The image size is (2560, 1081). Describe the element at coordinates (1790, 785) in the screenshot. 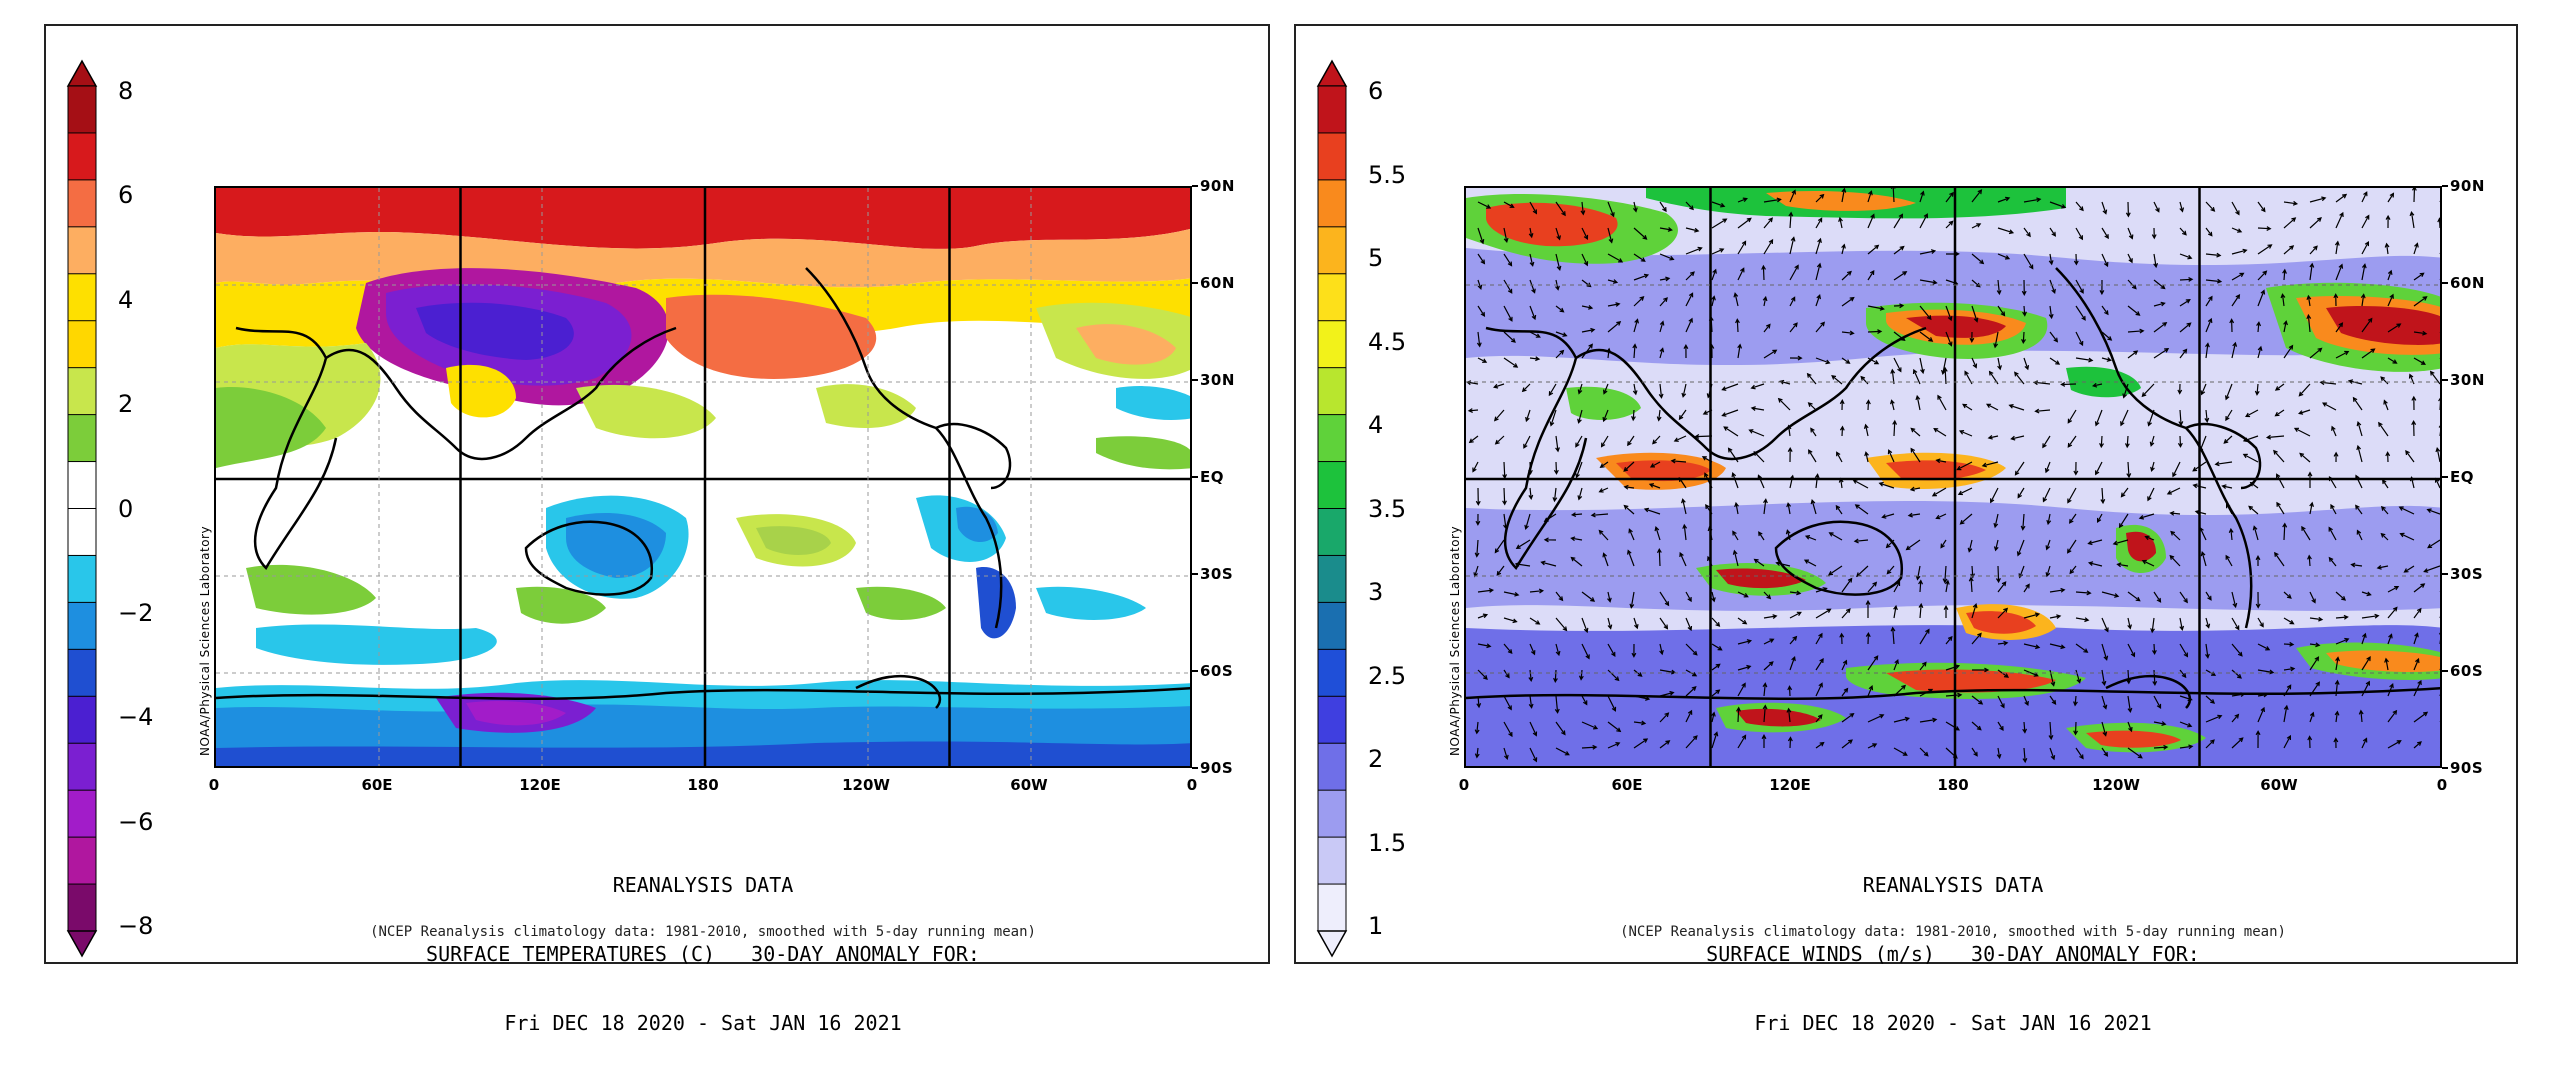

I see `longitude-label: 120E` at that location.